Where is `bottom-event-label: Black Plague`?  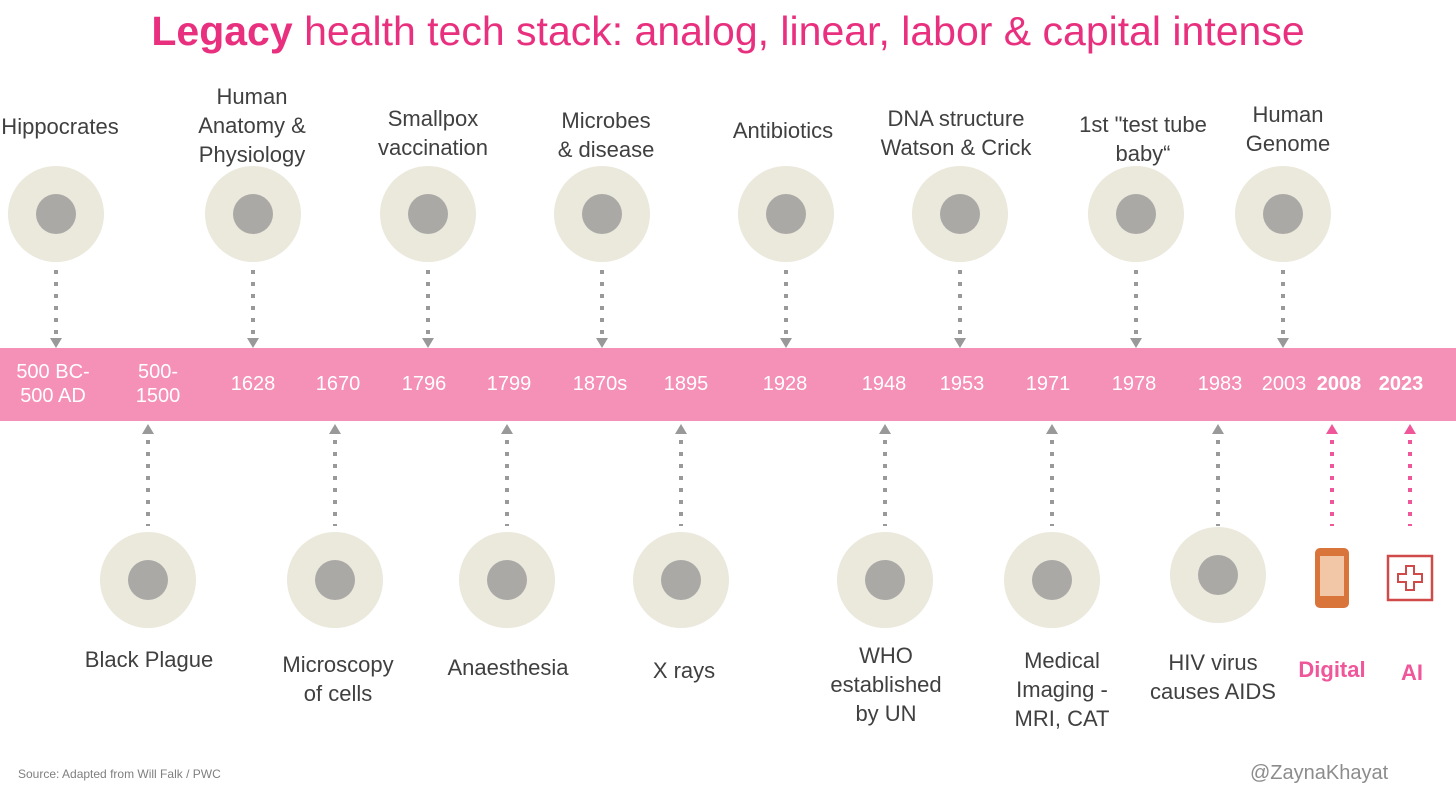 bottom-event-label: Black Plague is located at coordinates (149, 659).